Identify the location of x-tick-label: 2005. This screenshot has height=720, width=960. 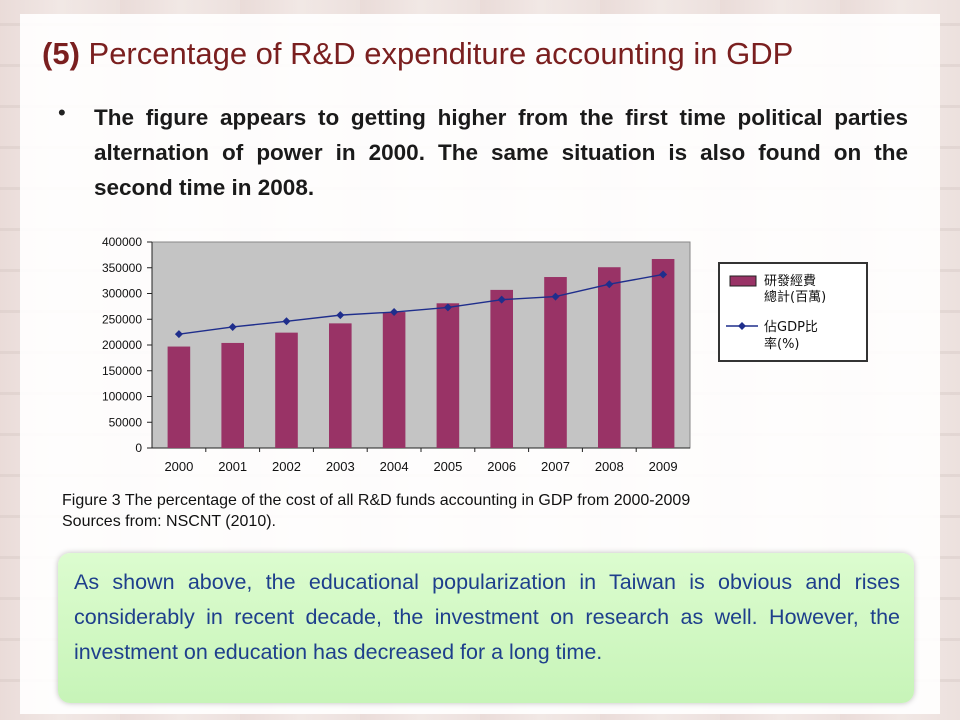
(447, 466).